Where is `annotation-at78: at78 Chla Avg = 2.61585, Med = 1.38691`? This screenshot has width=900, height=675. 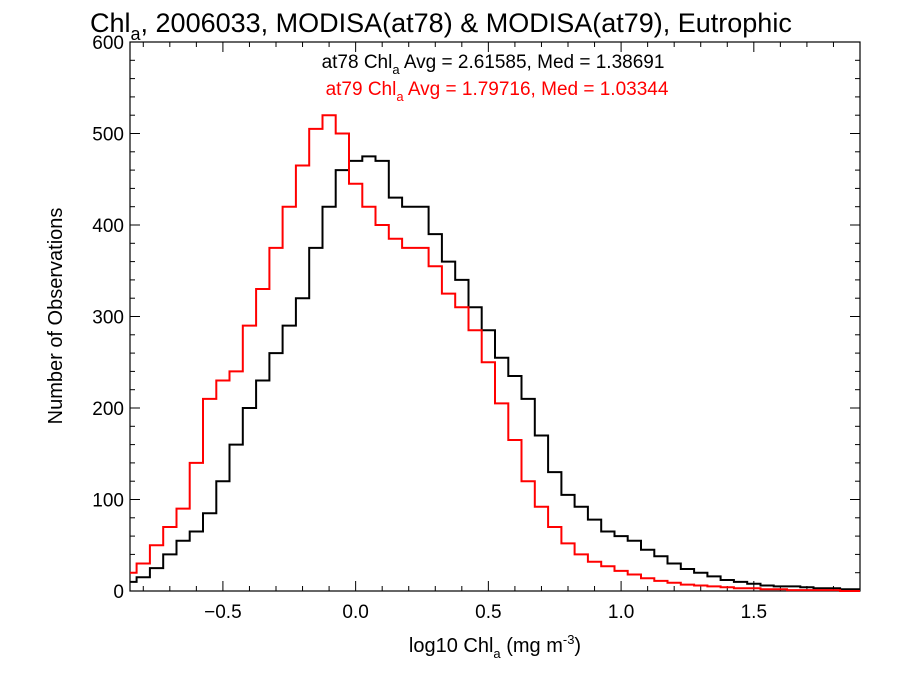 annotation-at78: at78 Chla Avg = 2.61585, Med = 1.38691 is located at coordinates (493, 64).